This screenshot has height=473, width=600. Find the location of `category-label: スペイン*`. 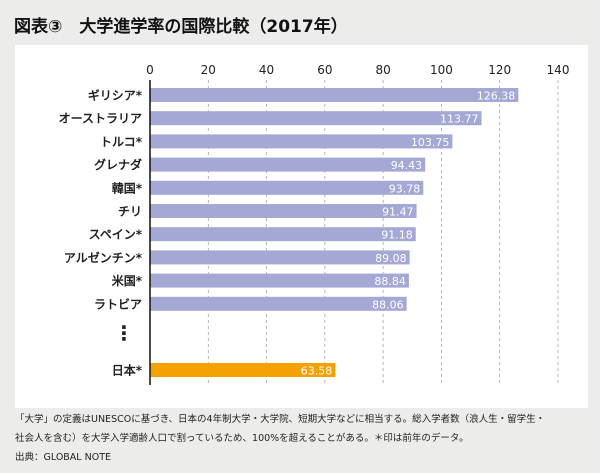

category-label: スペイン* is located at coordinates (116, 235).